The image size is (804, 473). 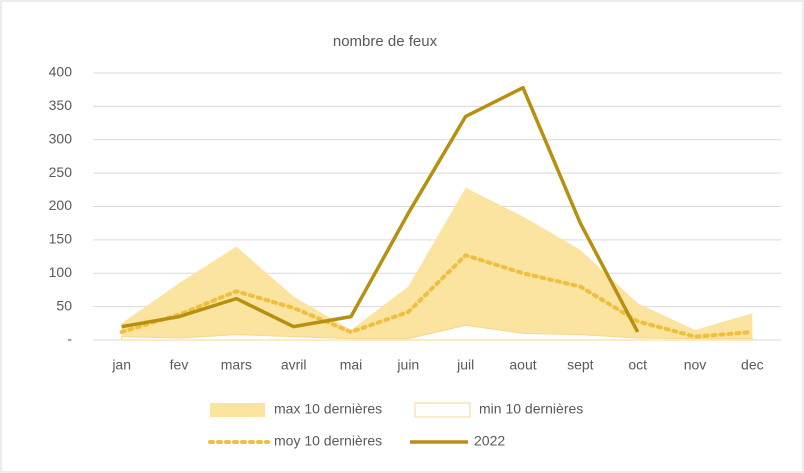 I want to click on legend-label: 2022, so click(x=489, y=441).